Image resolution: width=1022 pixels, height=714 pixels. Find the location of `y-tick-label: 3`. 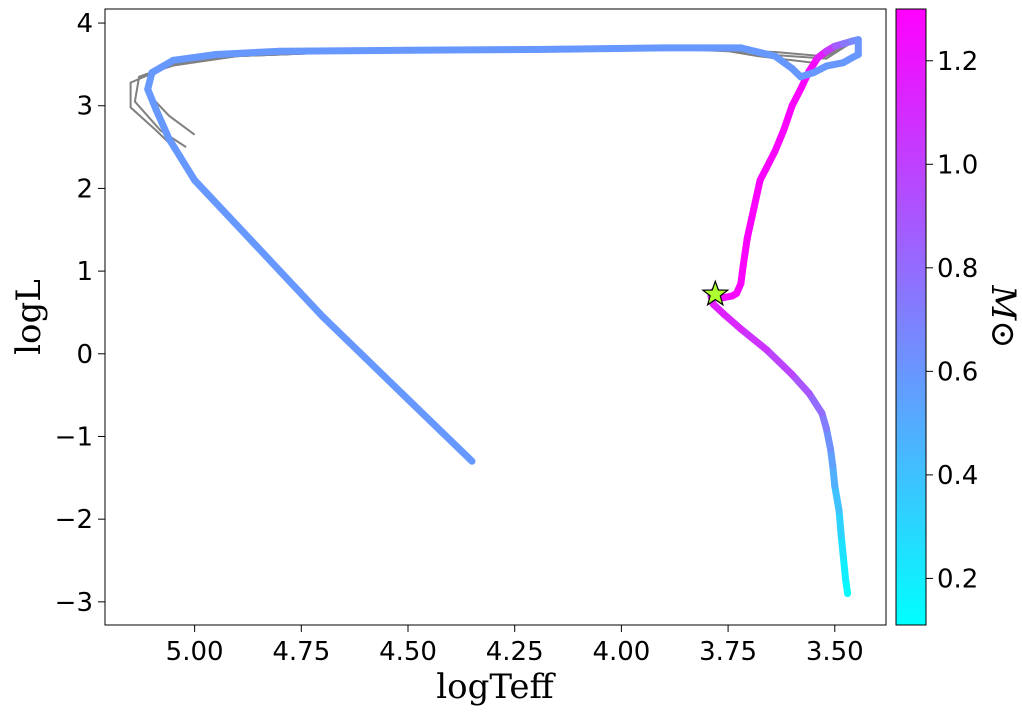

y-tick-label: 3 is located at coordinates (84, 107).